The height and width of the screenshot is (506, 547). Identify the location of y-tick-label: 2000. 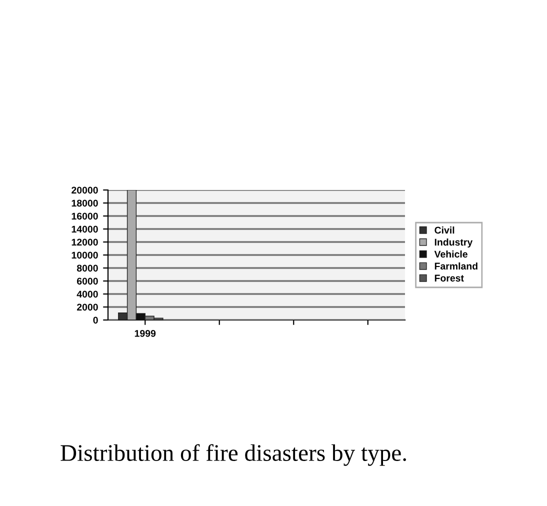
(87, 307).